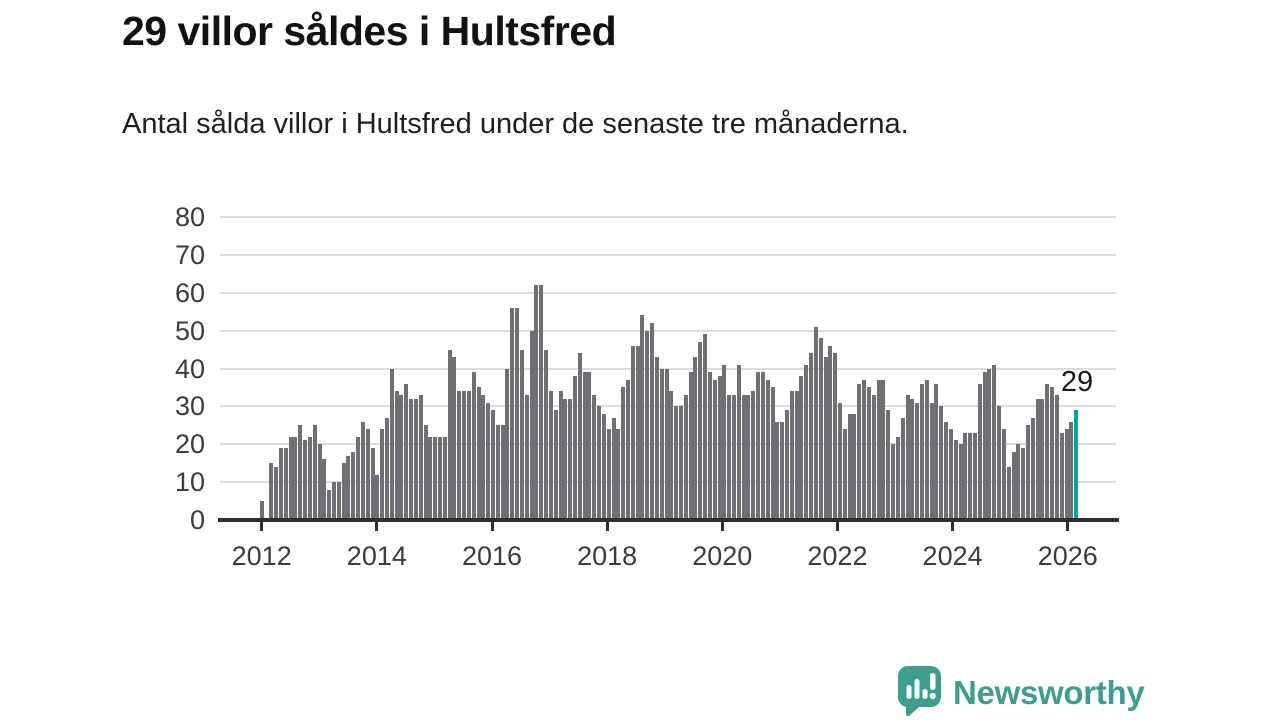 Image resolution: width=1280 pixels, height=720 pixels. Describe the element at coordinates (1049, 692) in the screenshot. I see `brand-name: Newsworthy` at that location.